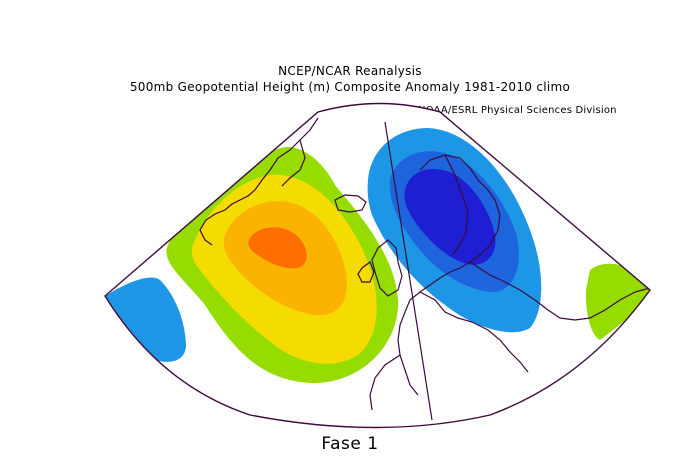 The height and width of the screenshot is (467, 700). I want to click on british-isles-outline, so click(380, 268).